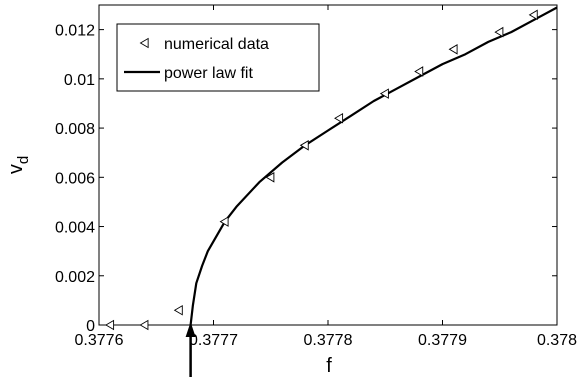  I want to click on y-axis-label-main: v, so click(16, 169).